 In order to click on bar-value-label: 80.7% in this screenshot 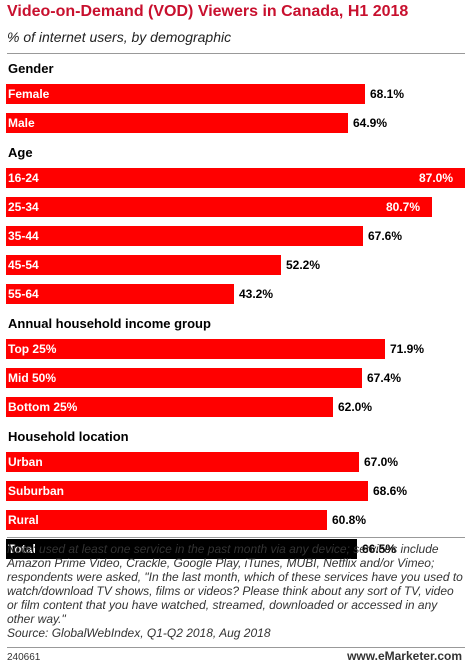, I will do `click(403, 207)`.